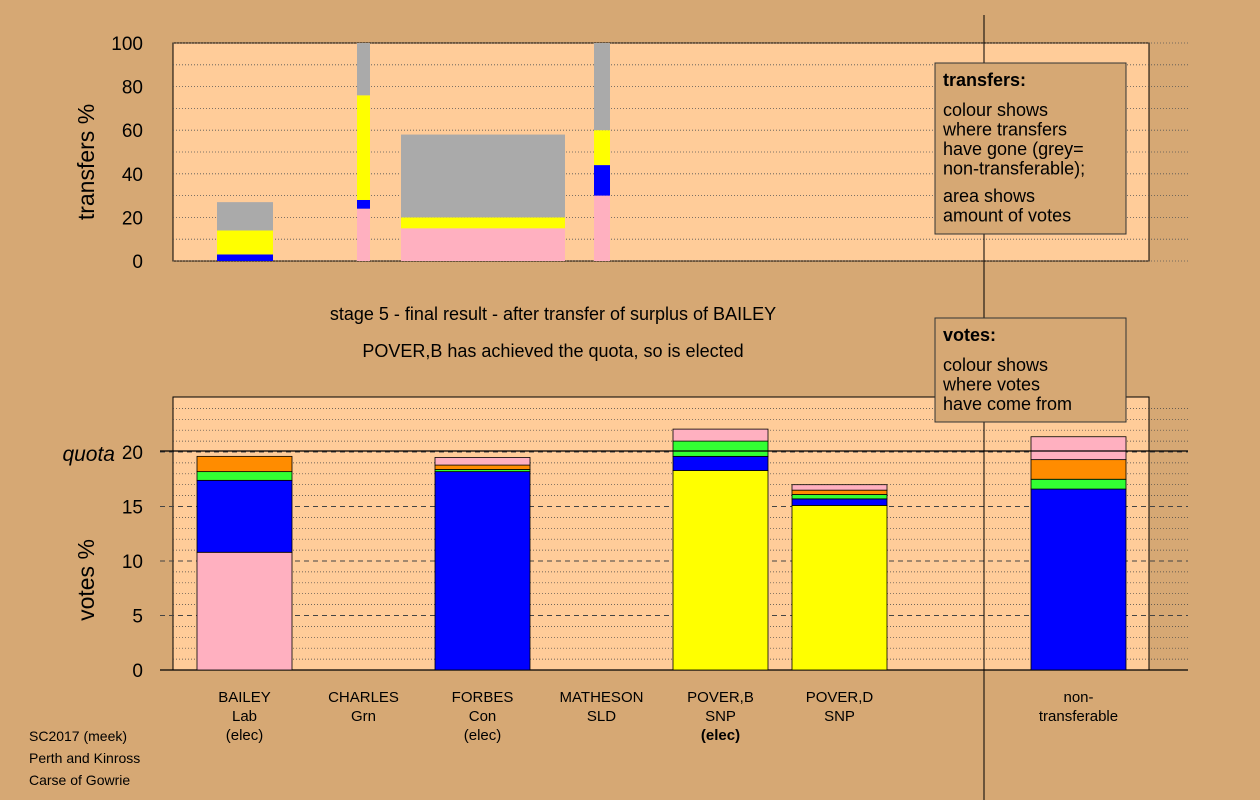  Describe the element at coordinates (840, 697) in the screenshot. I see `candidate-label-line: POVER,D` at that location.